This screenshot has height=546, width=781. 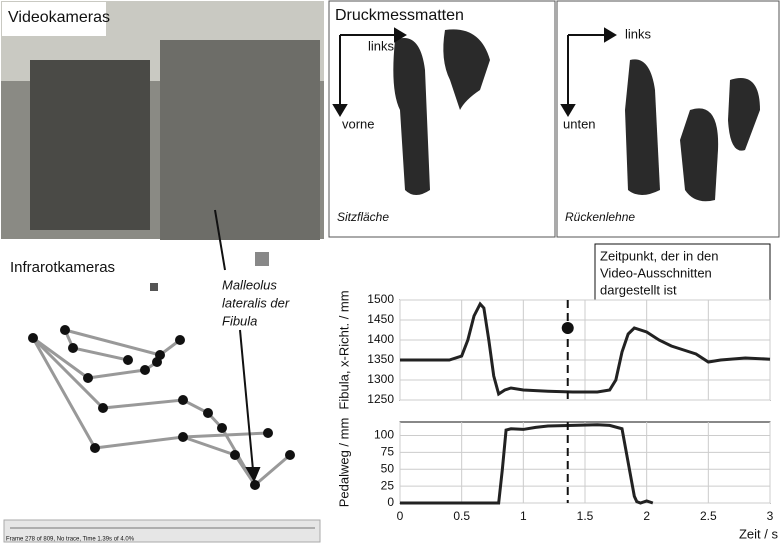 What do you see at coordinates (380, 339) in the screenshot?
I see `y-tick-label: 1400` at bounding box center [380, 339].